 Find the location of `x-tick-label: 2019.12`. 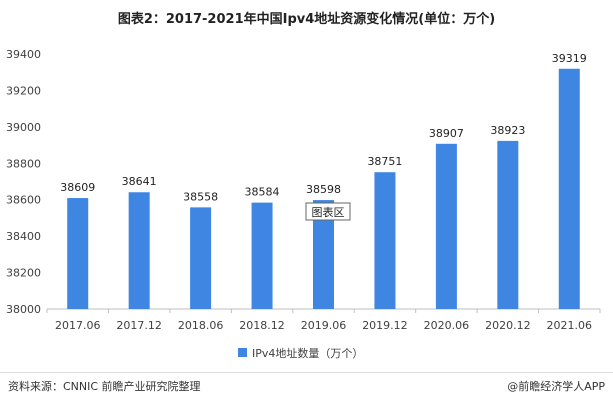

x-tick-label: 2019.12 is located at coordinates (385, 325).